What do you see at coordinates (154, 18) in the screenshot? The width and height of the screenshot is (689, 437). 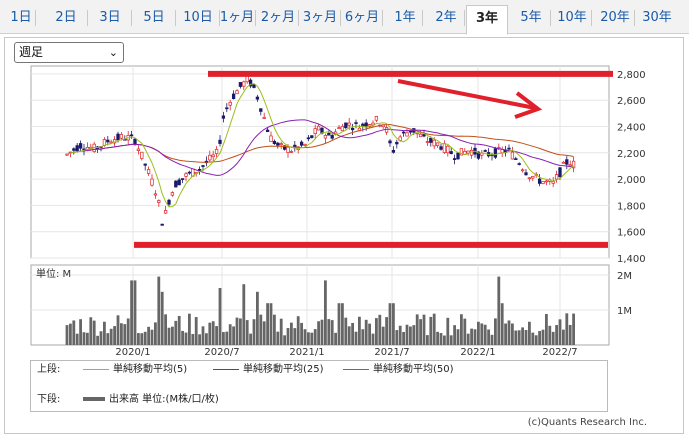 I see `tab-5d: 5日` at bounding box center [154, 18].